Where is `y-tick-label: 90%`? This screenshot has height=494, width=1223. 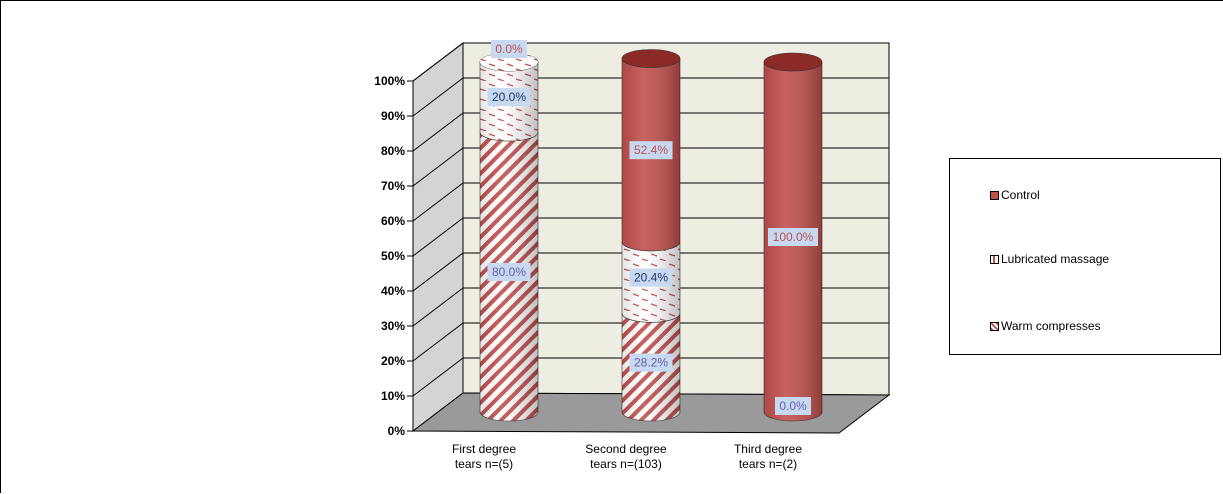
y-tick-label: 90% is located at coordinates (393, 116).